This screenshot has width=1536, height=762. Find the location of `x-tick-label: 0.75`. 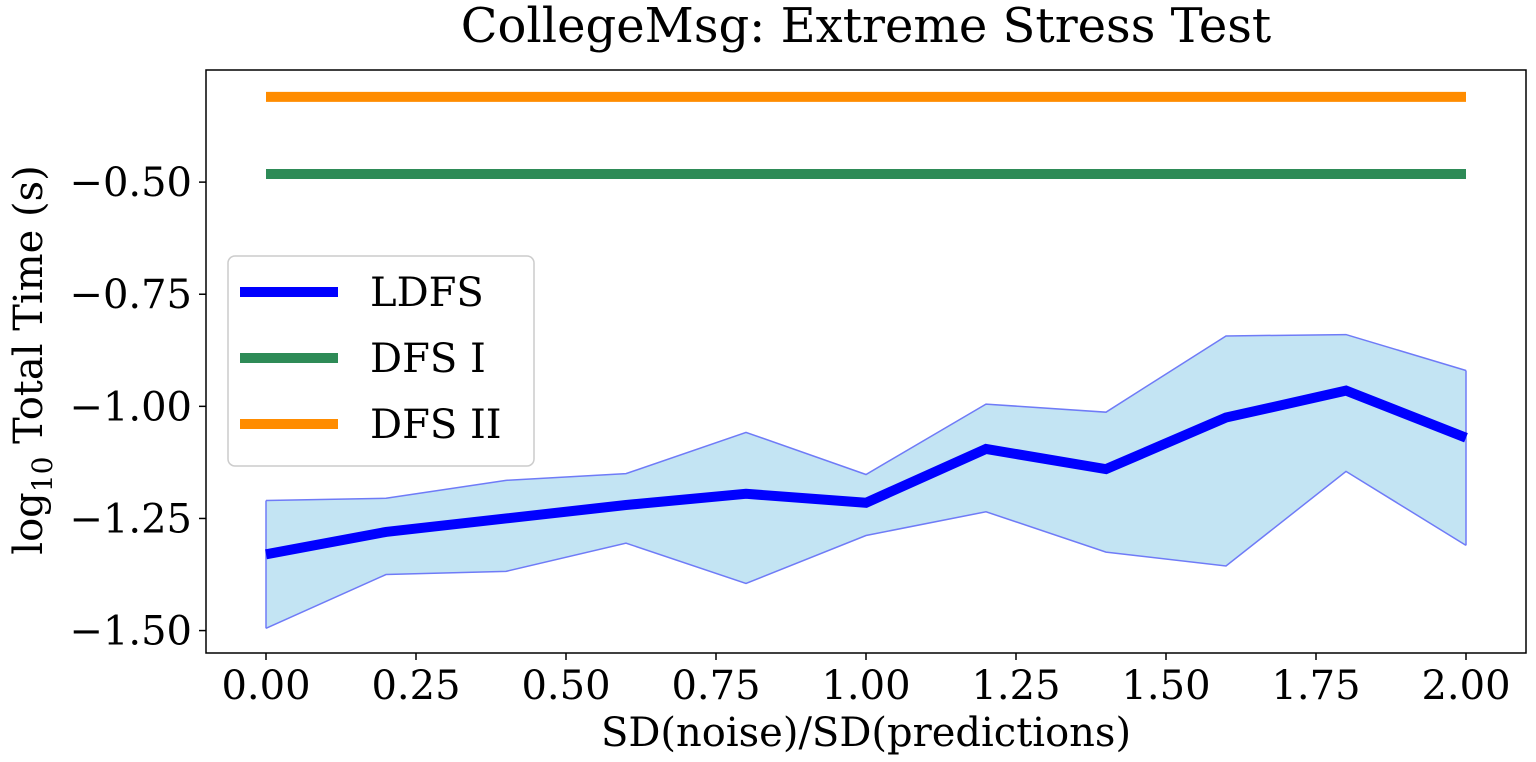

x-tick-label: 0.75 is located at coordinates (715, 686).